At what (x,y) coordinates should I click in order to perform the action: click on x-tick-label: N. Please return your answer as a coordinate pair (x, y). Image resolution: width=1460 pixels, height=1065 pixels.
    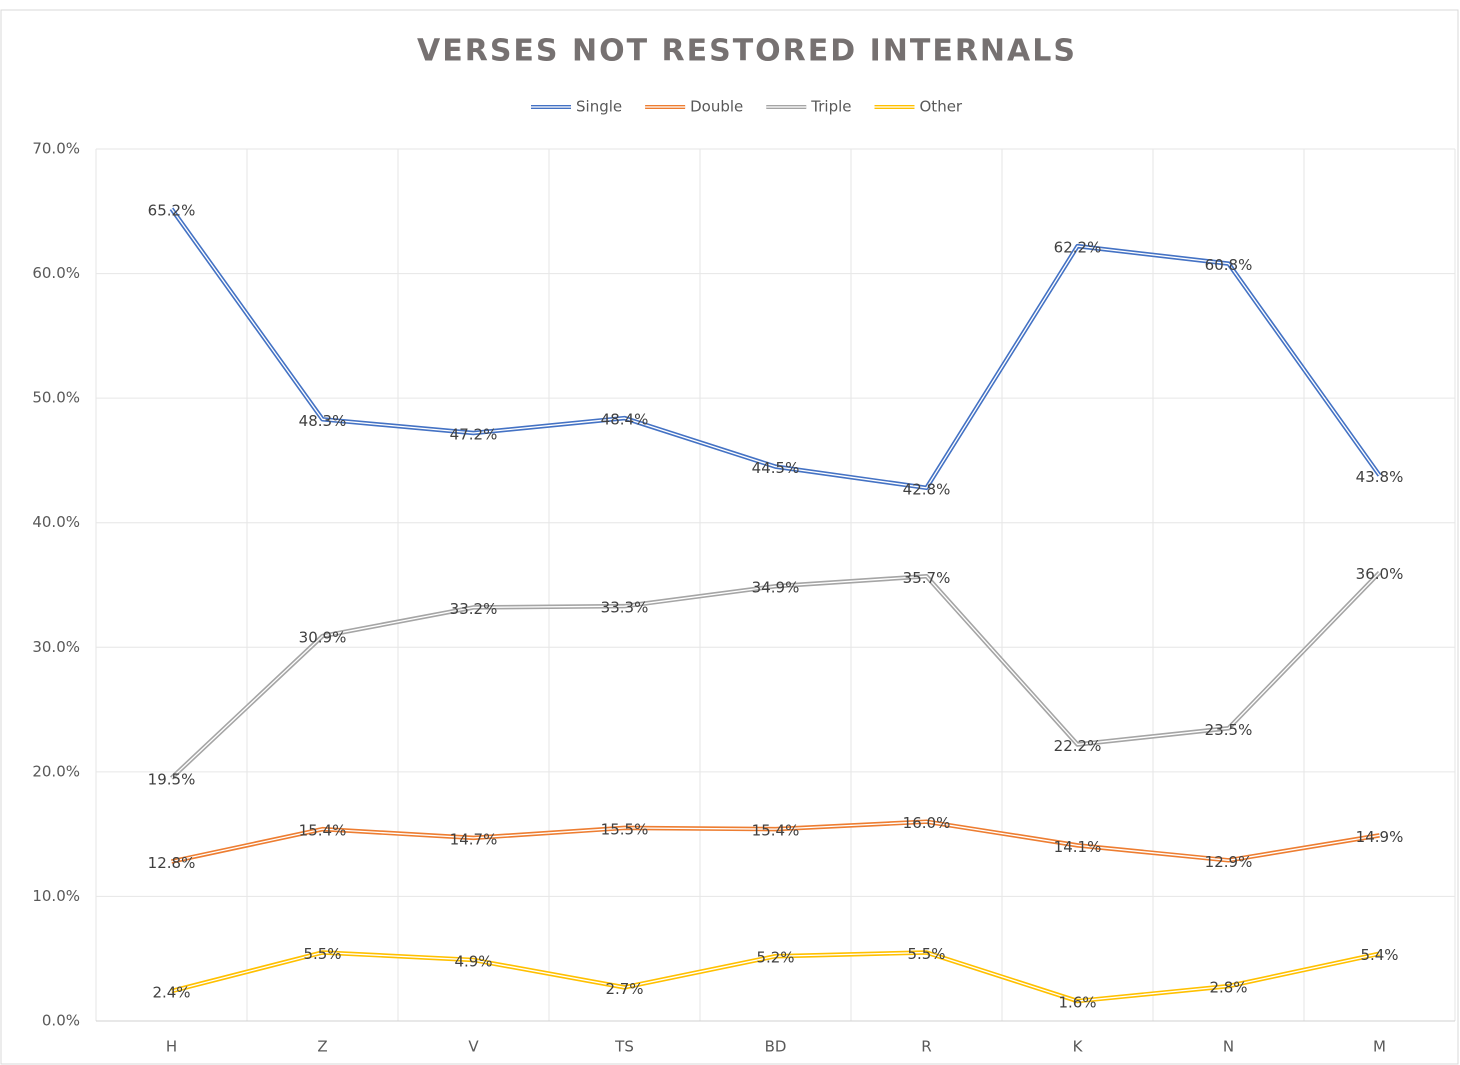
    Looking at the image, I should click on (1228, 1047).